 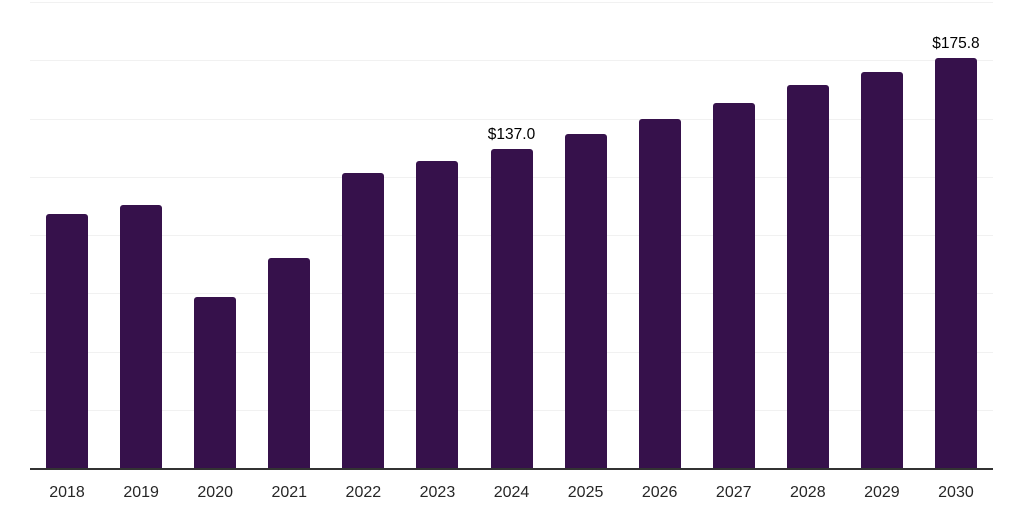 What do you see at coordinates (881, 269) in the screenshot?
I see `bar-2029` at bounding box center [881, 269].